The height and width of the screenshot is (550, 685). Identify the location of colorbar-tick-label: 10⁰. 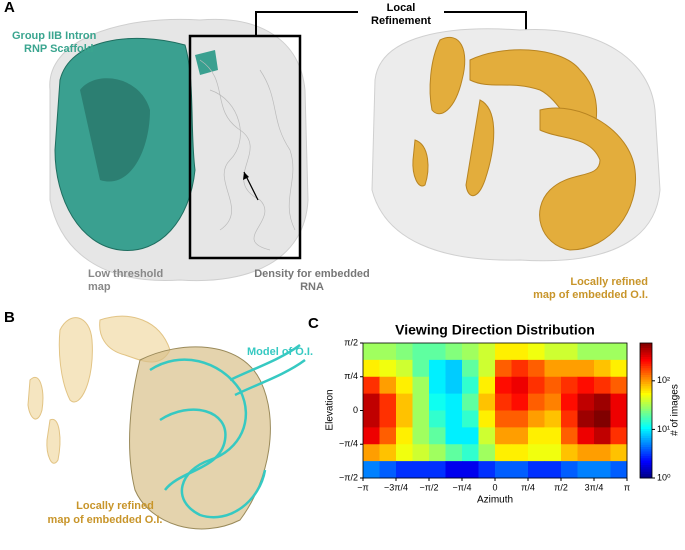
(664, 477).